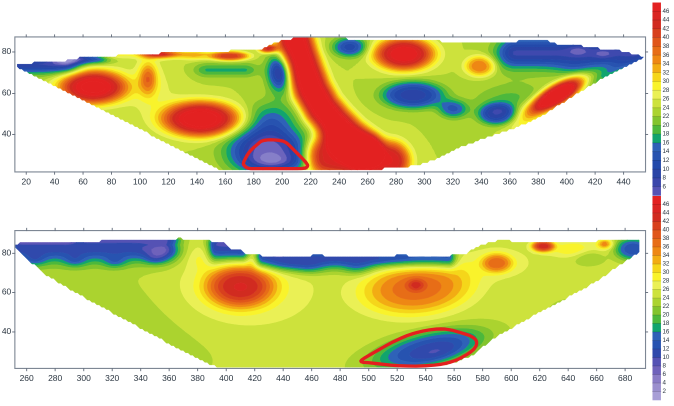  What do you see at coordinates (369, 378) in the screenshot?
I see `svg-text: 500` at bounding box center [369, 378].